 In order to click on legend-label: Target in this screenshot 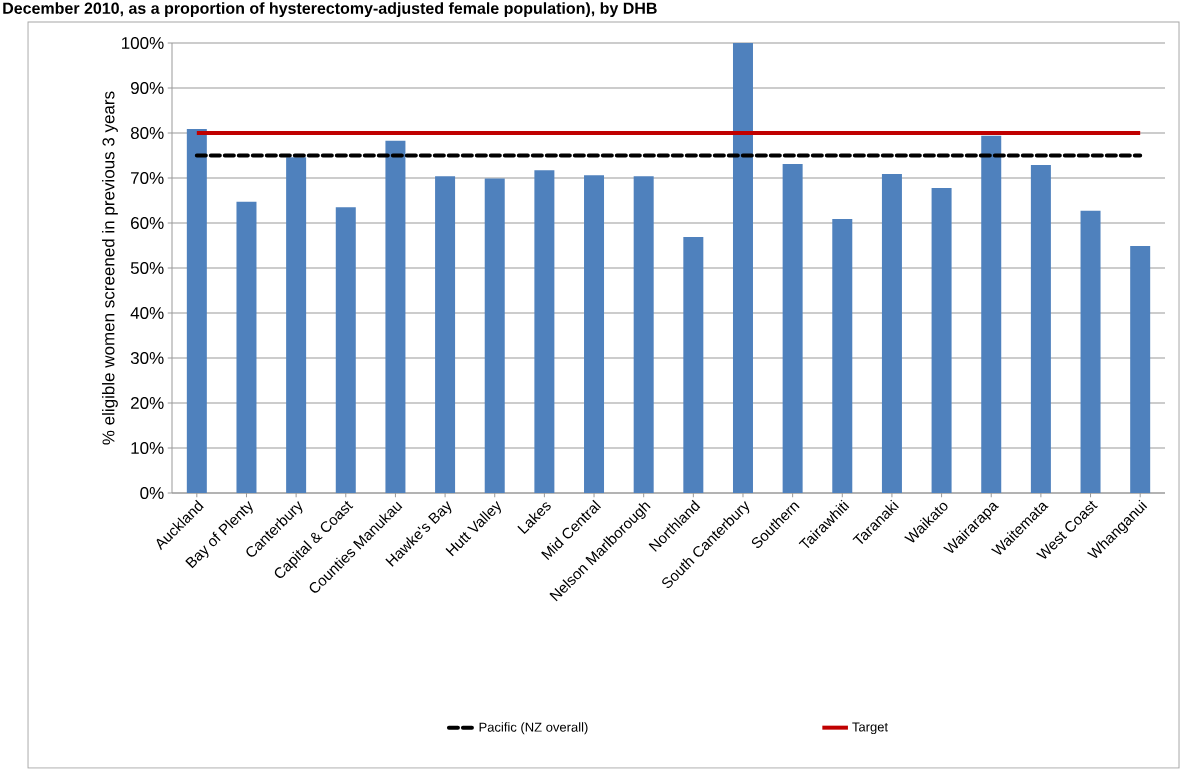, I will do `click(870, 728)`.